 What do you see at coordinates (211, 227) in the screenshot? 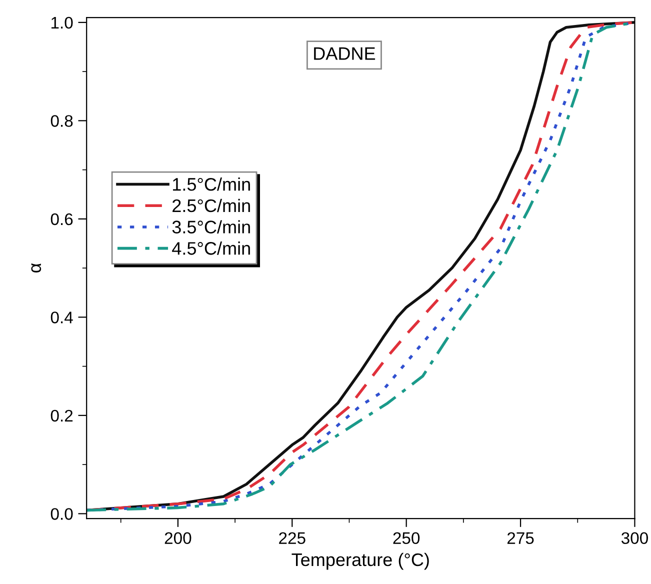
I see `legend-label: 3.5°C/min` at bounding box center [211, 227].